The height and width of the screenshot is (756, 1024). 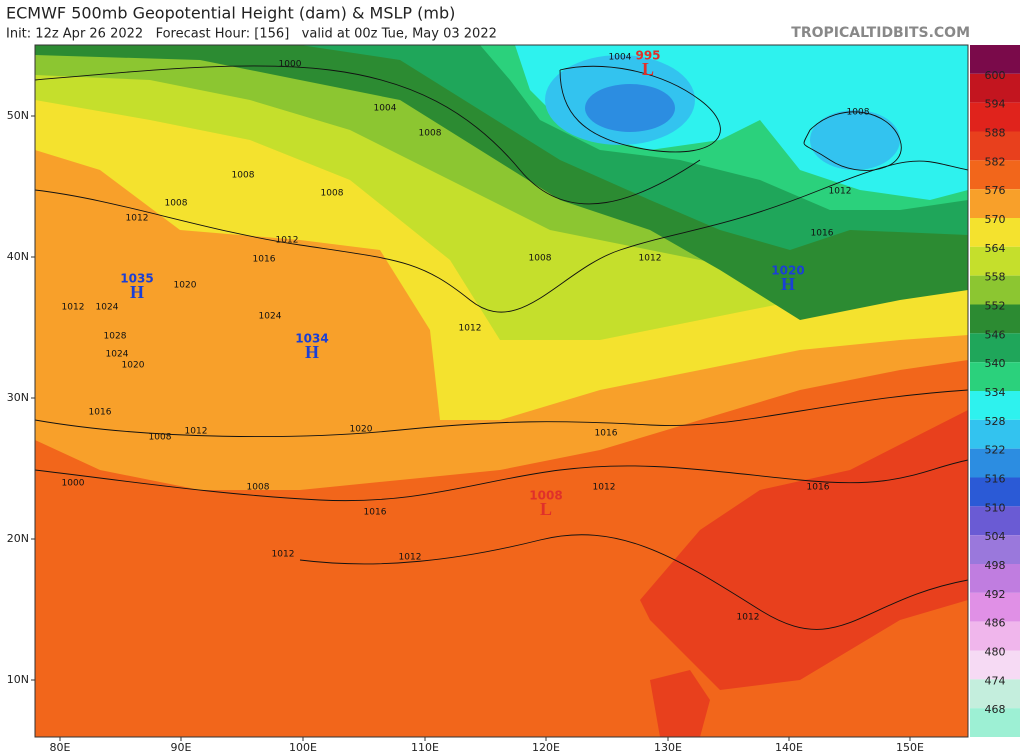 I want to click on lat-label: 10N, so click(x=18, y=679).